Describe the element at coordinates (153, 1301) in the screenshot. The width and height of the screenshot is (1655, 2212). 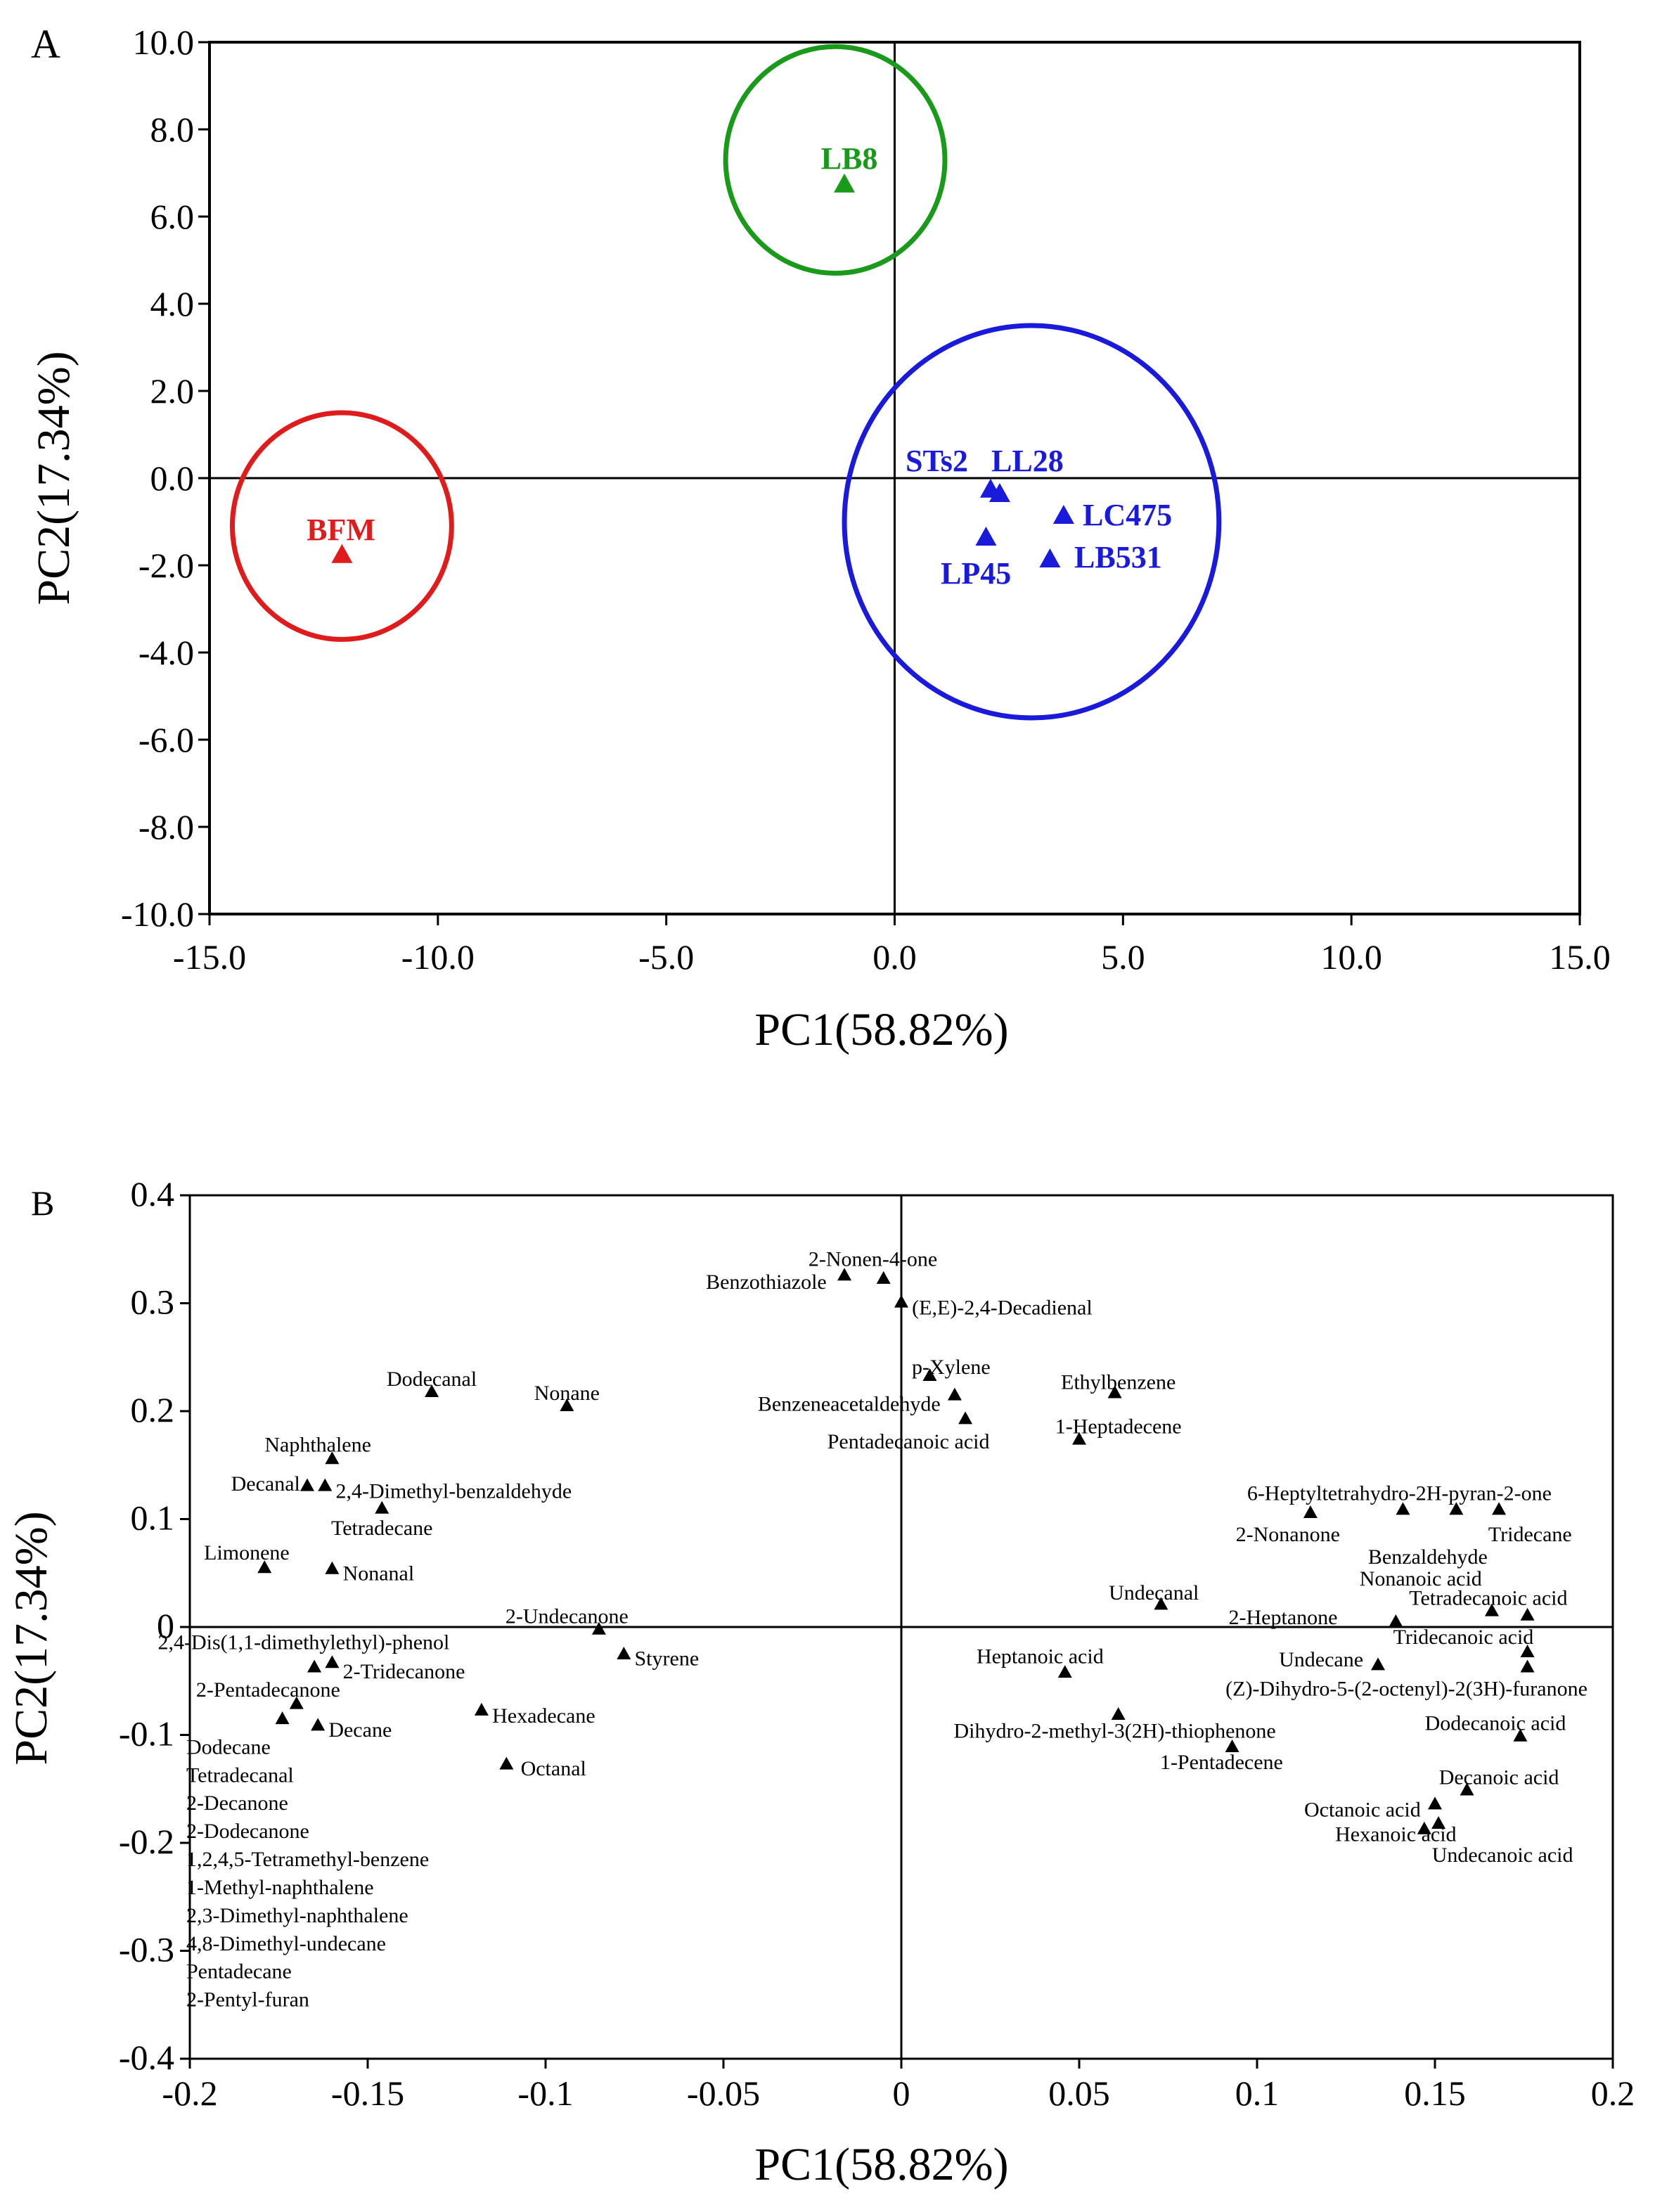
I see `panel-b-y-tick-label: 0.3` at that location.